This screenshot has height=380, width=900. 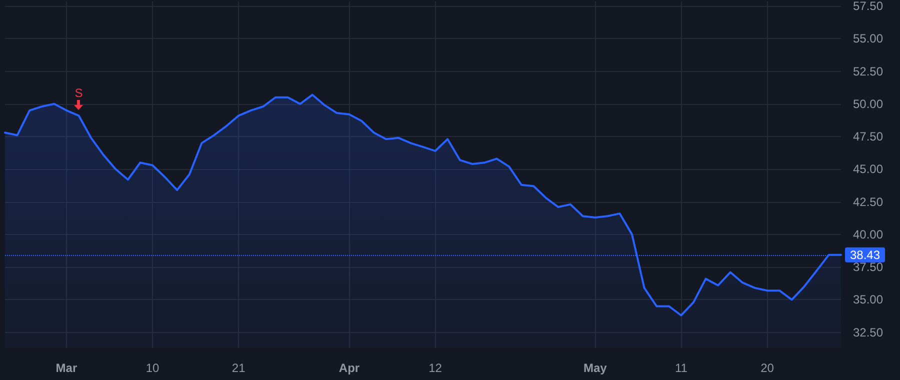 I want to click on y-tick-label: 55.00, so click(x=868, y=39).